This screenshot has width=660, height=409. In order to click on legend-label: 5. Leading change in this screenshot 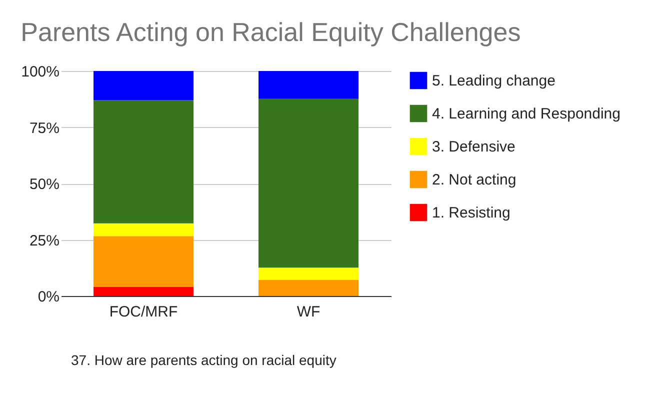, I will do `click(494, 81)`.